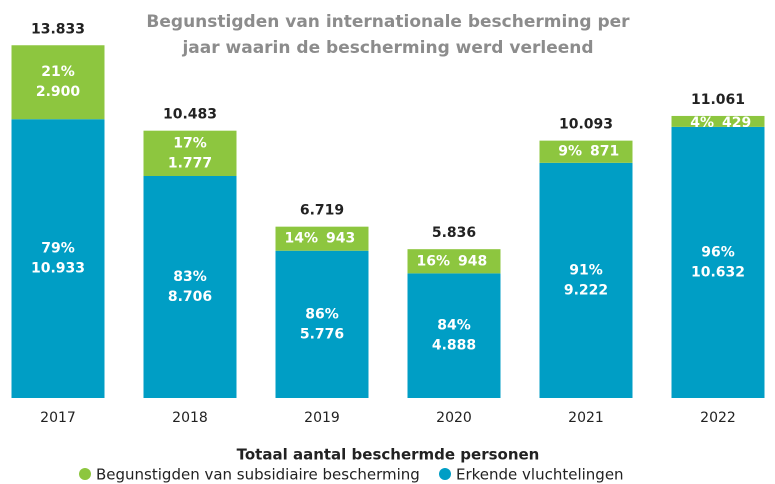  I want to click on value-label: 948, so click(472, 261).